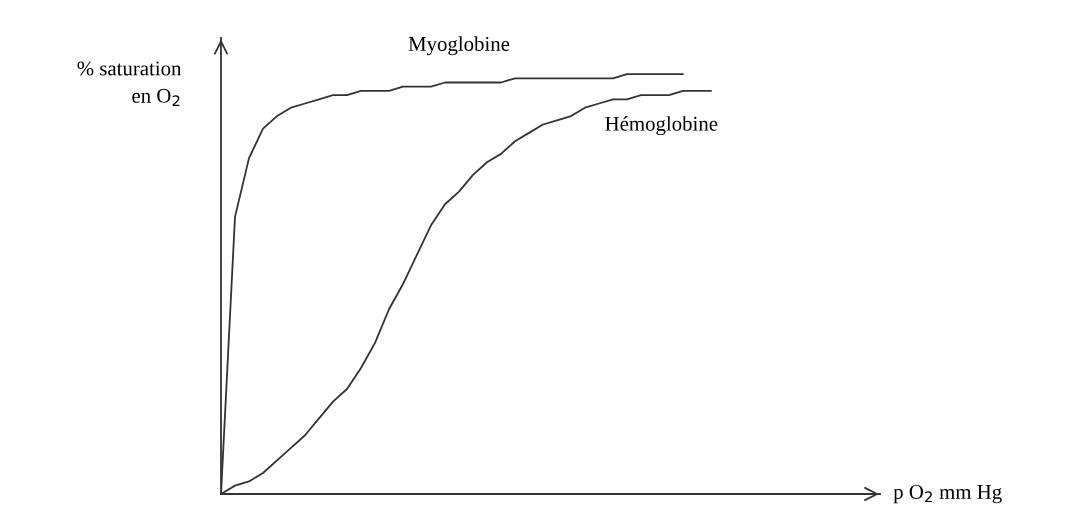  I want to click on y-axis-title: % saturation en O$_{2}$, so click(129, 84).